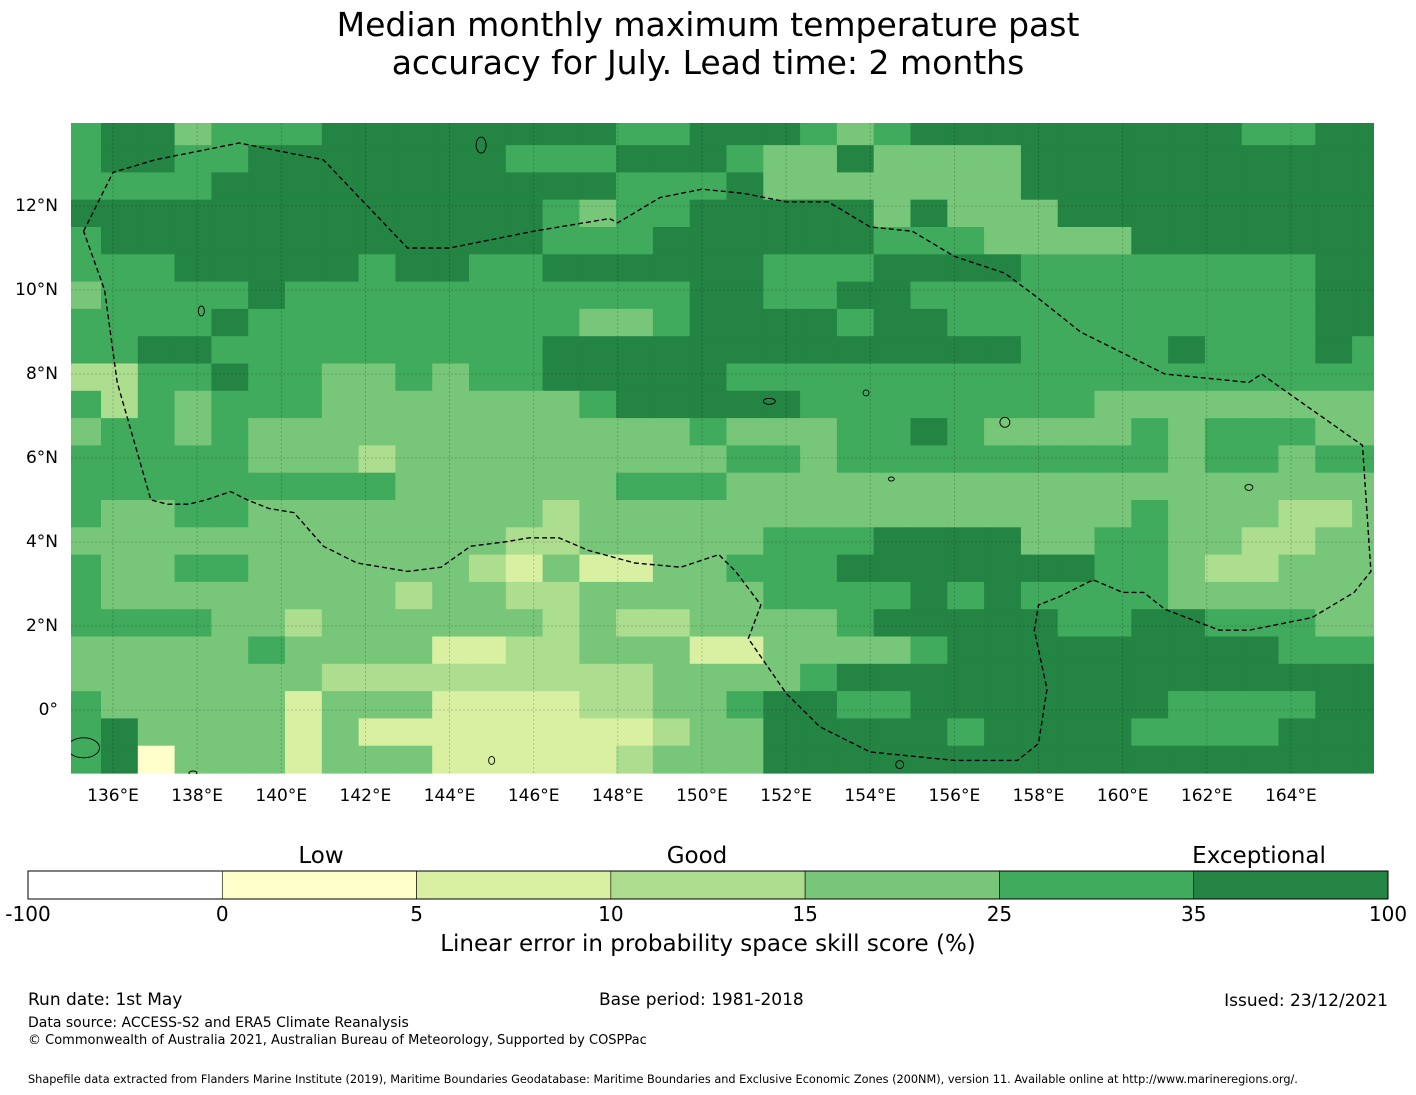  What do you see at coordinates (1388, 914) in the screenshot?
I see `colorbar-tick-label: 100` at bounding box center [1388, 914].